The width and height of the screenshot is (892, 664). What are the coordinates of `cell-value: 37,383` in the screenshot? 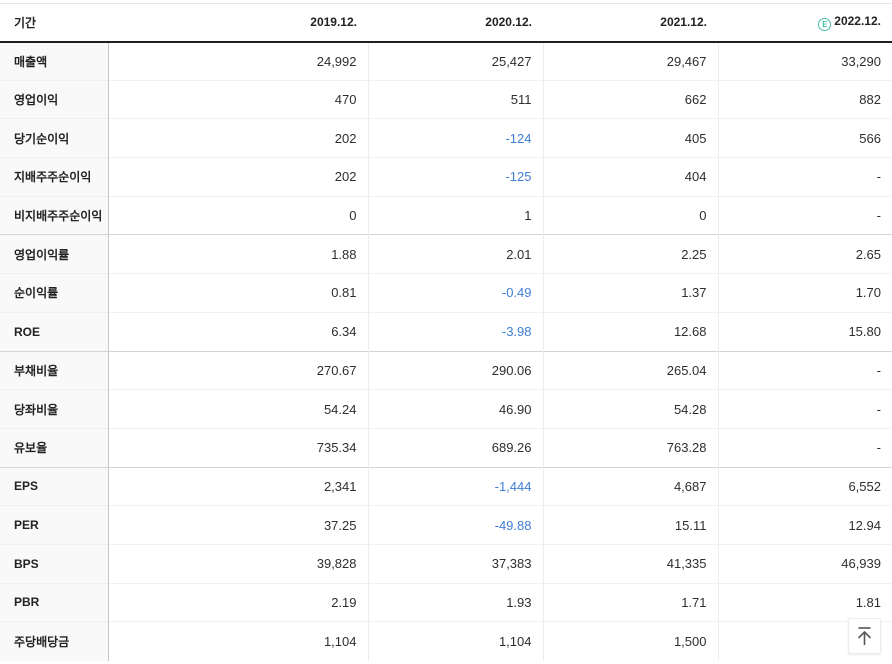 It's located at (455, 563).